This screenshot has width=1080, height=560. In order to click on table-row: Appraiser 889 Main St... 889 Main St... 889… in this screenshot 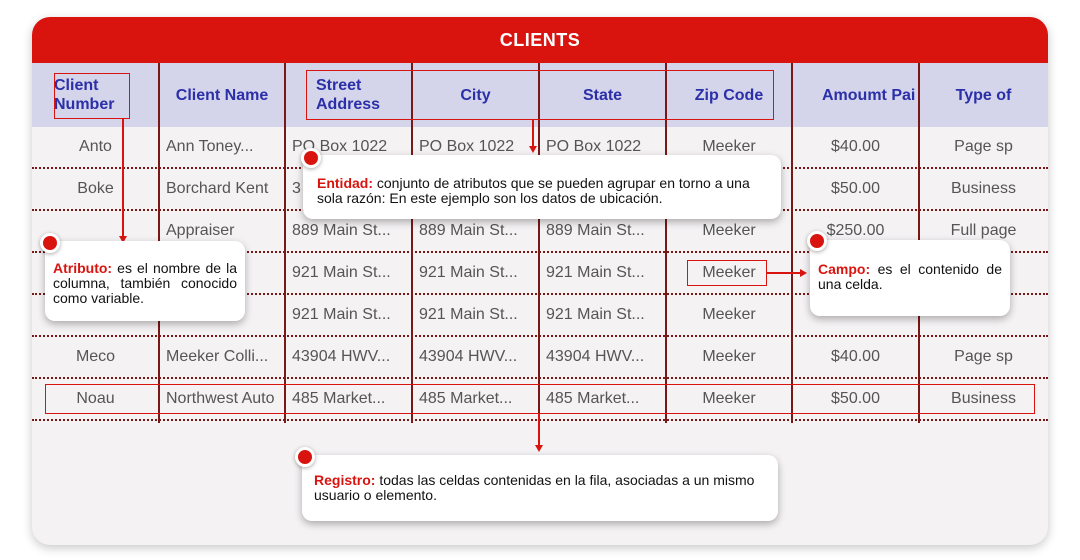, I will do `click(540, 232)`.